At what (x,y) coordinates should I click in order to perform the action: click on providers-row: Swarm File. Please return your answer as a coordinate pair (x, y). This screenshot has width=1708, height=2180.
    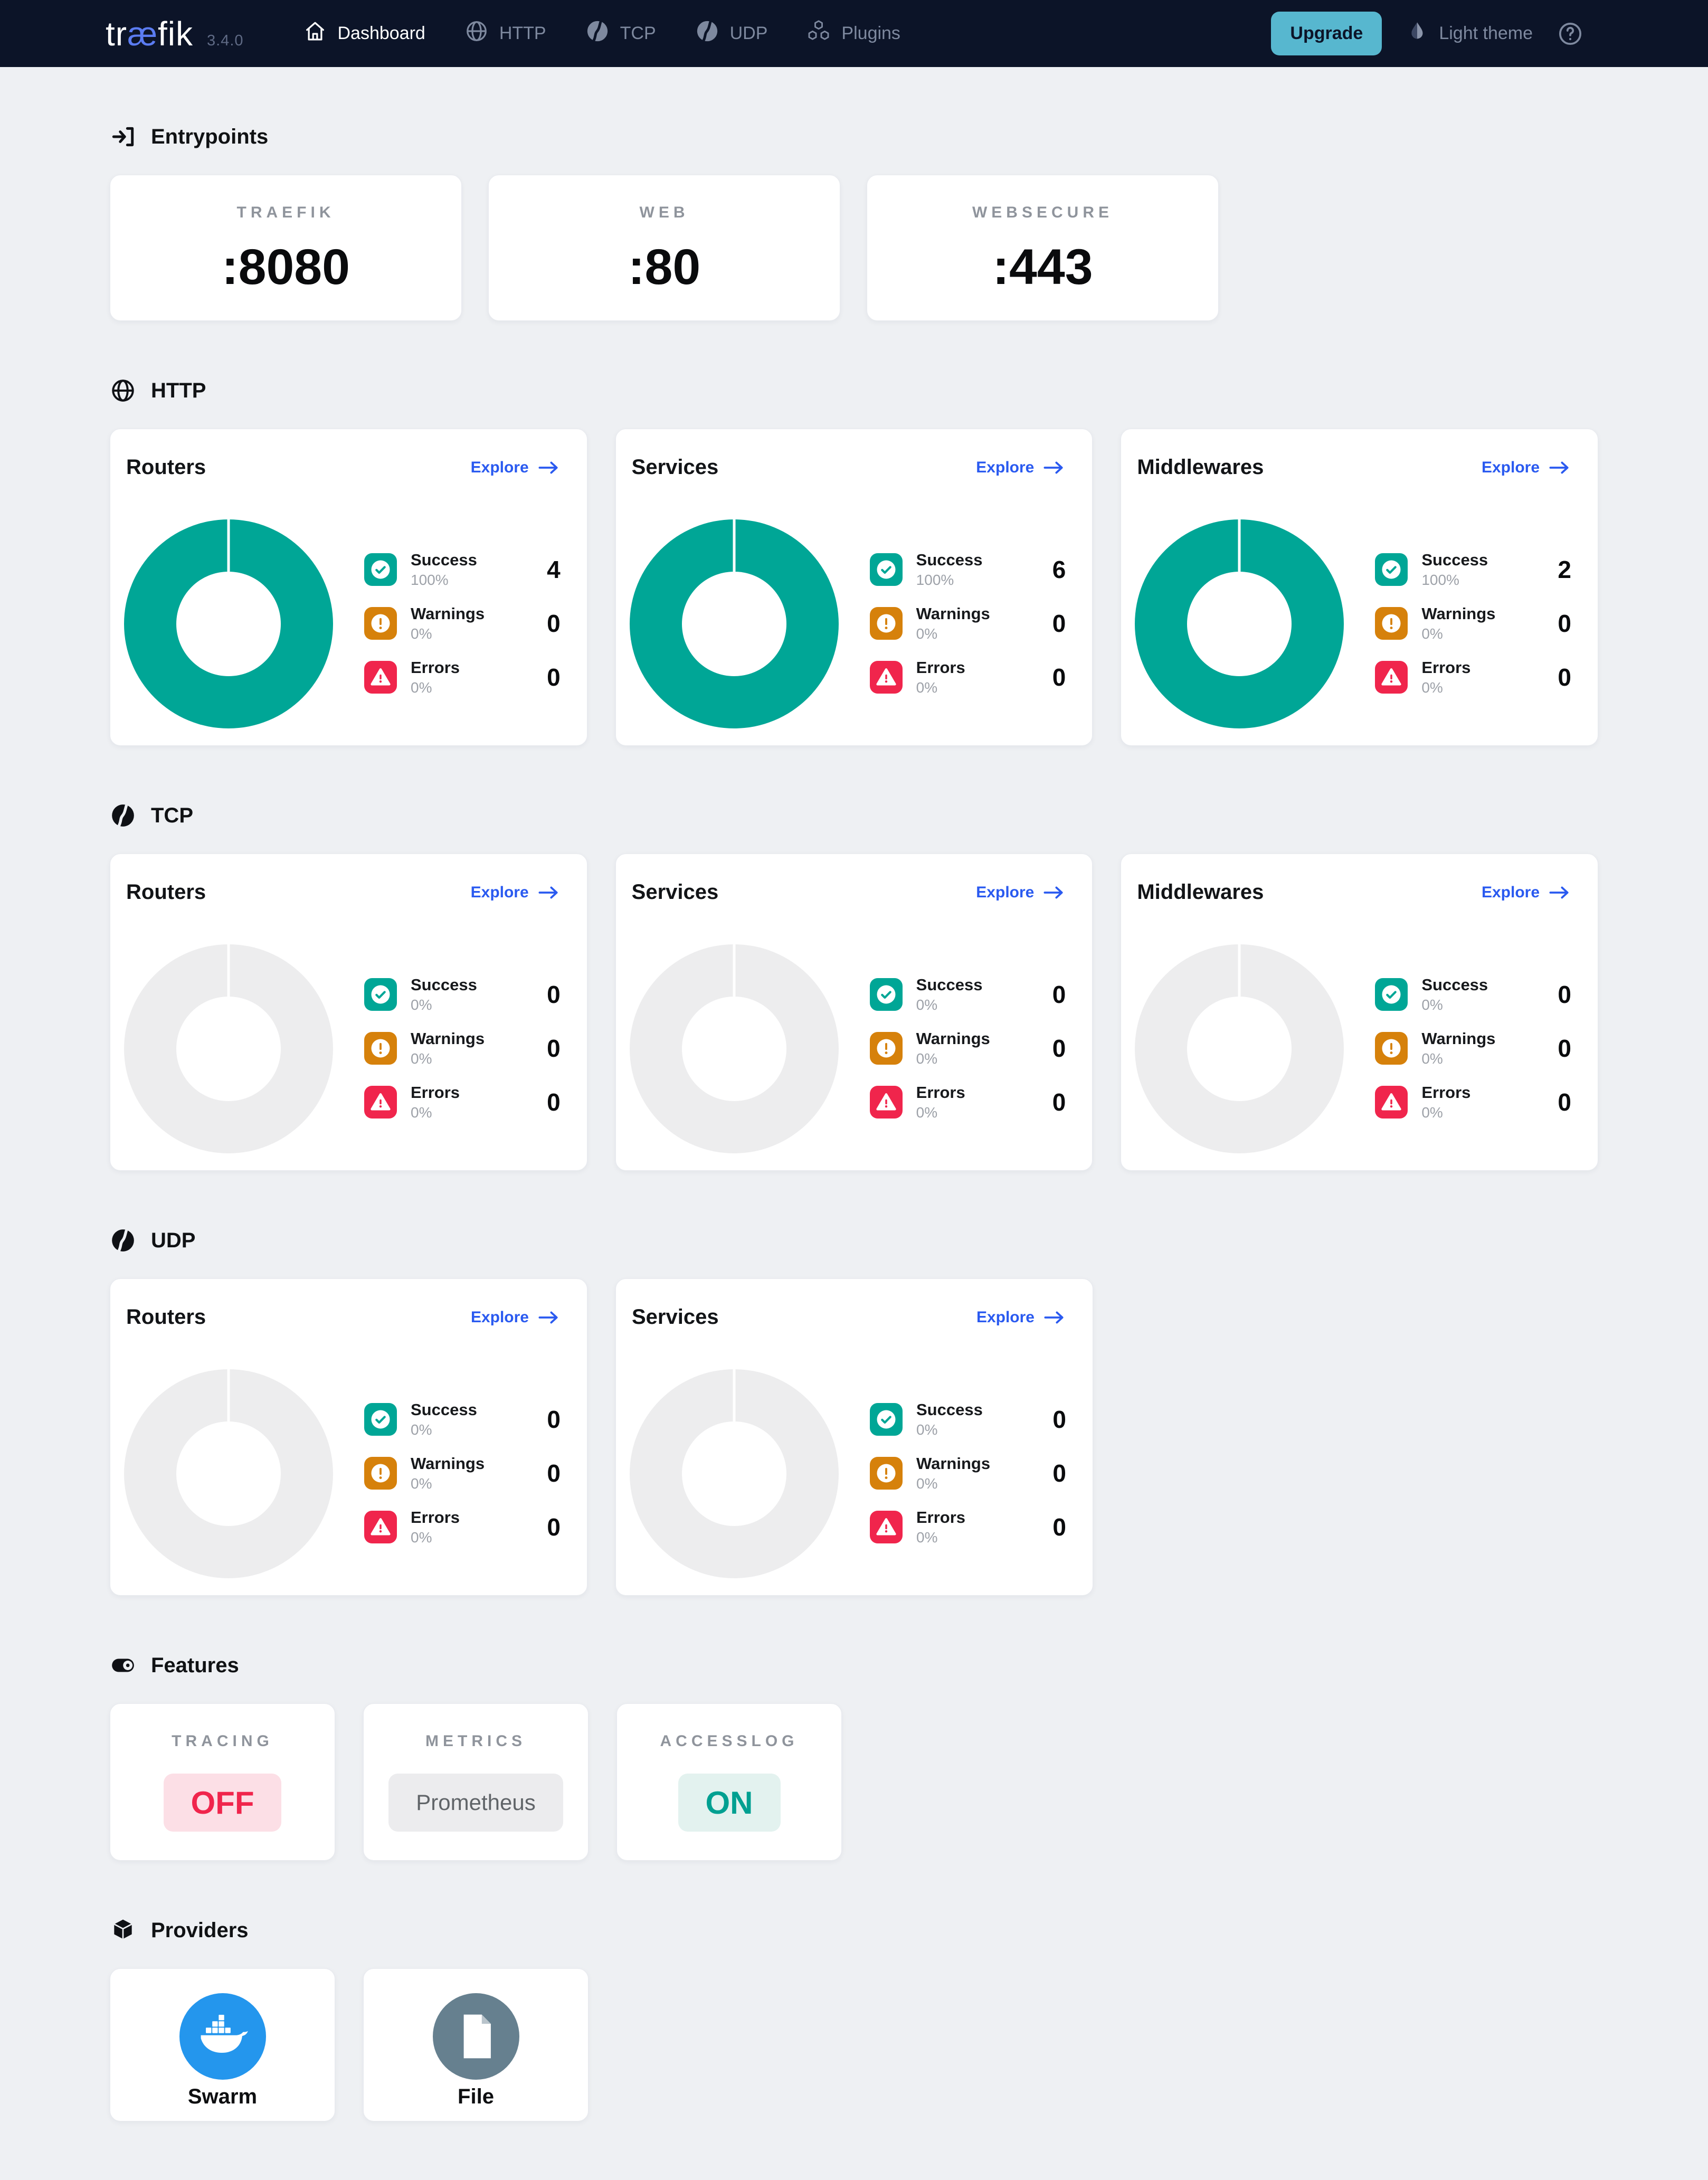
    Looking at the image, I should click on (854, 2044).